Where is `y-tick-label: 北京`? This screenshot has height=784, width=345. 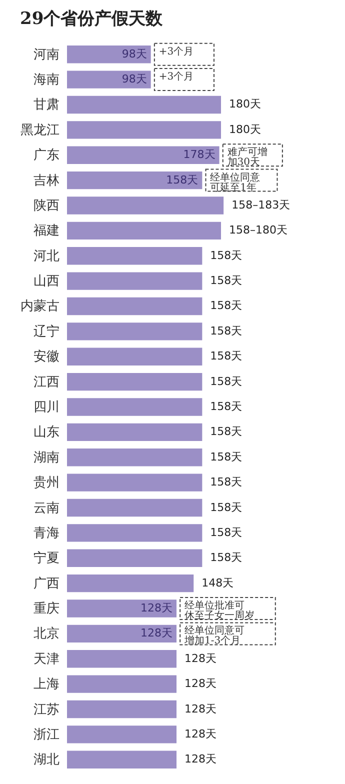
y-tick-label: 北京 is located at coordinates (47, 634).